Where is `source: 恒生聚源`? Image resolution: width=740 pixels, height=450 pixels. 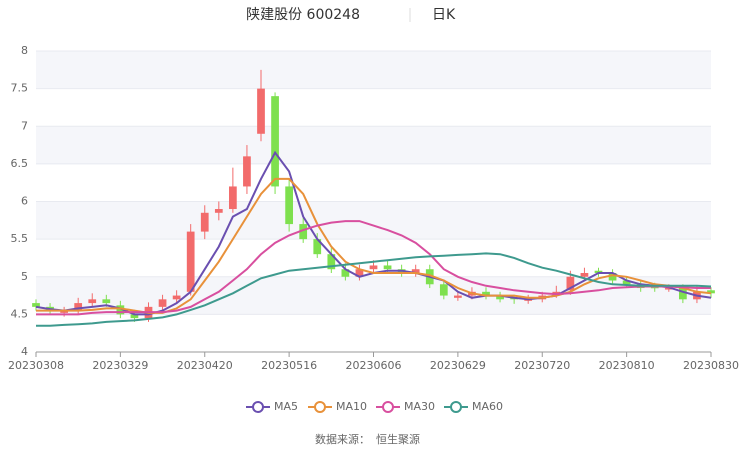 source: 恒生聚源 is located at coordinates (398, 439).